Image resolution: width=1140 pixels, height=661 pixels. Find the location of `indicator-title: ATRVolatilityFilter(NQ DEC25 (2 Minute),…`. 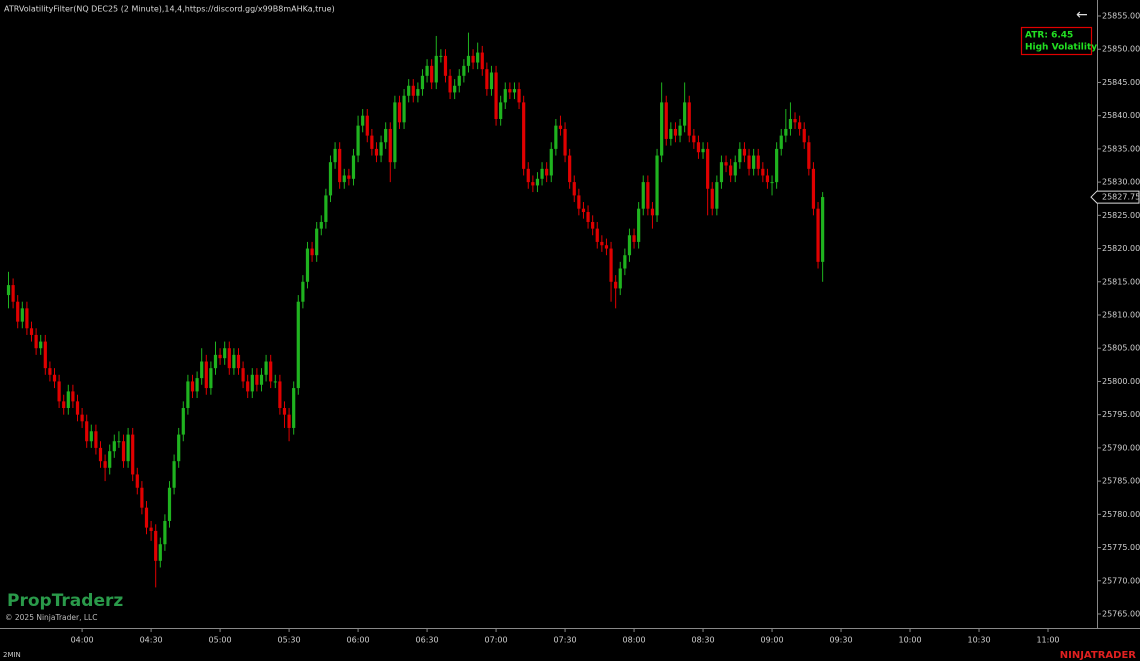

indicator-title: ATRVolatilityFilter(NQ DEC25 (2 Minute),… is located at coordinates (169, 9).